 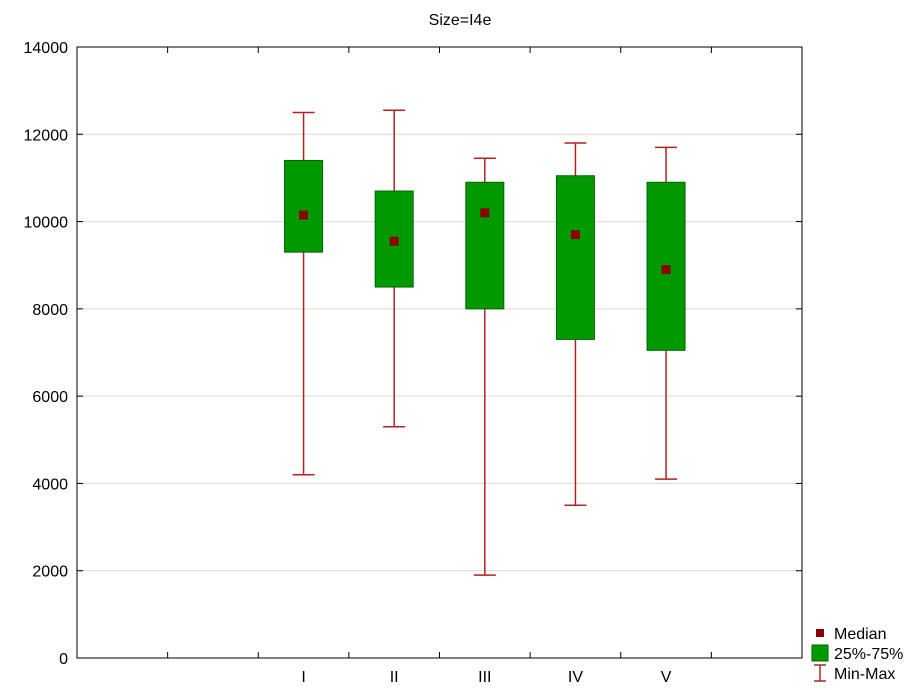 I want to click on legend-box-swatch, so click(x=820, y=653).